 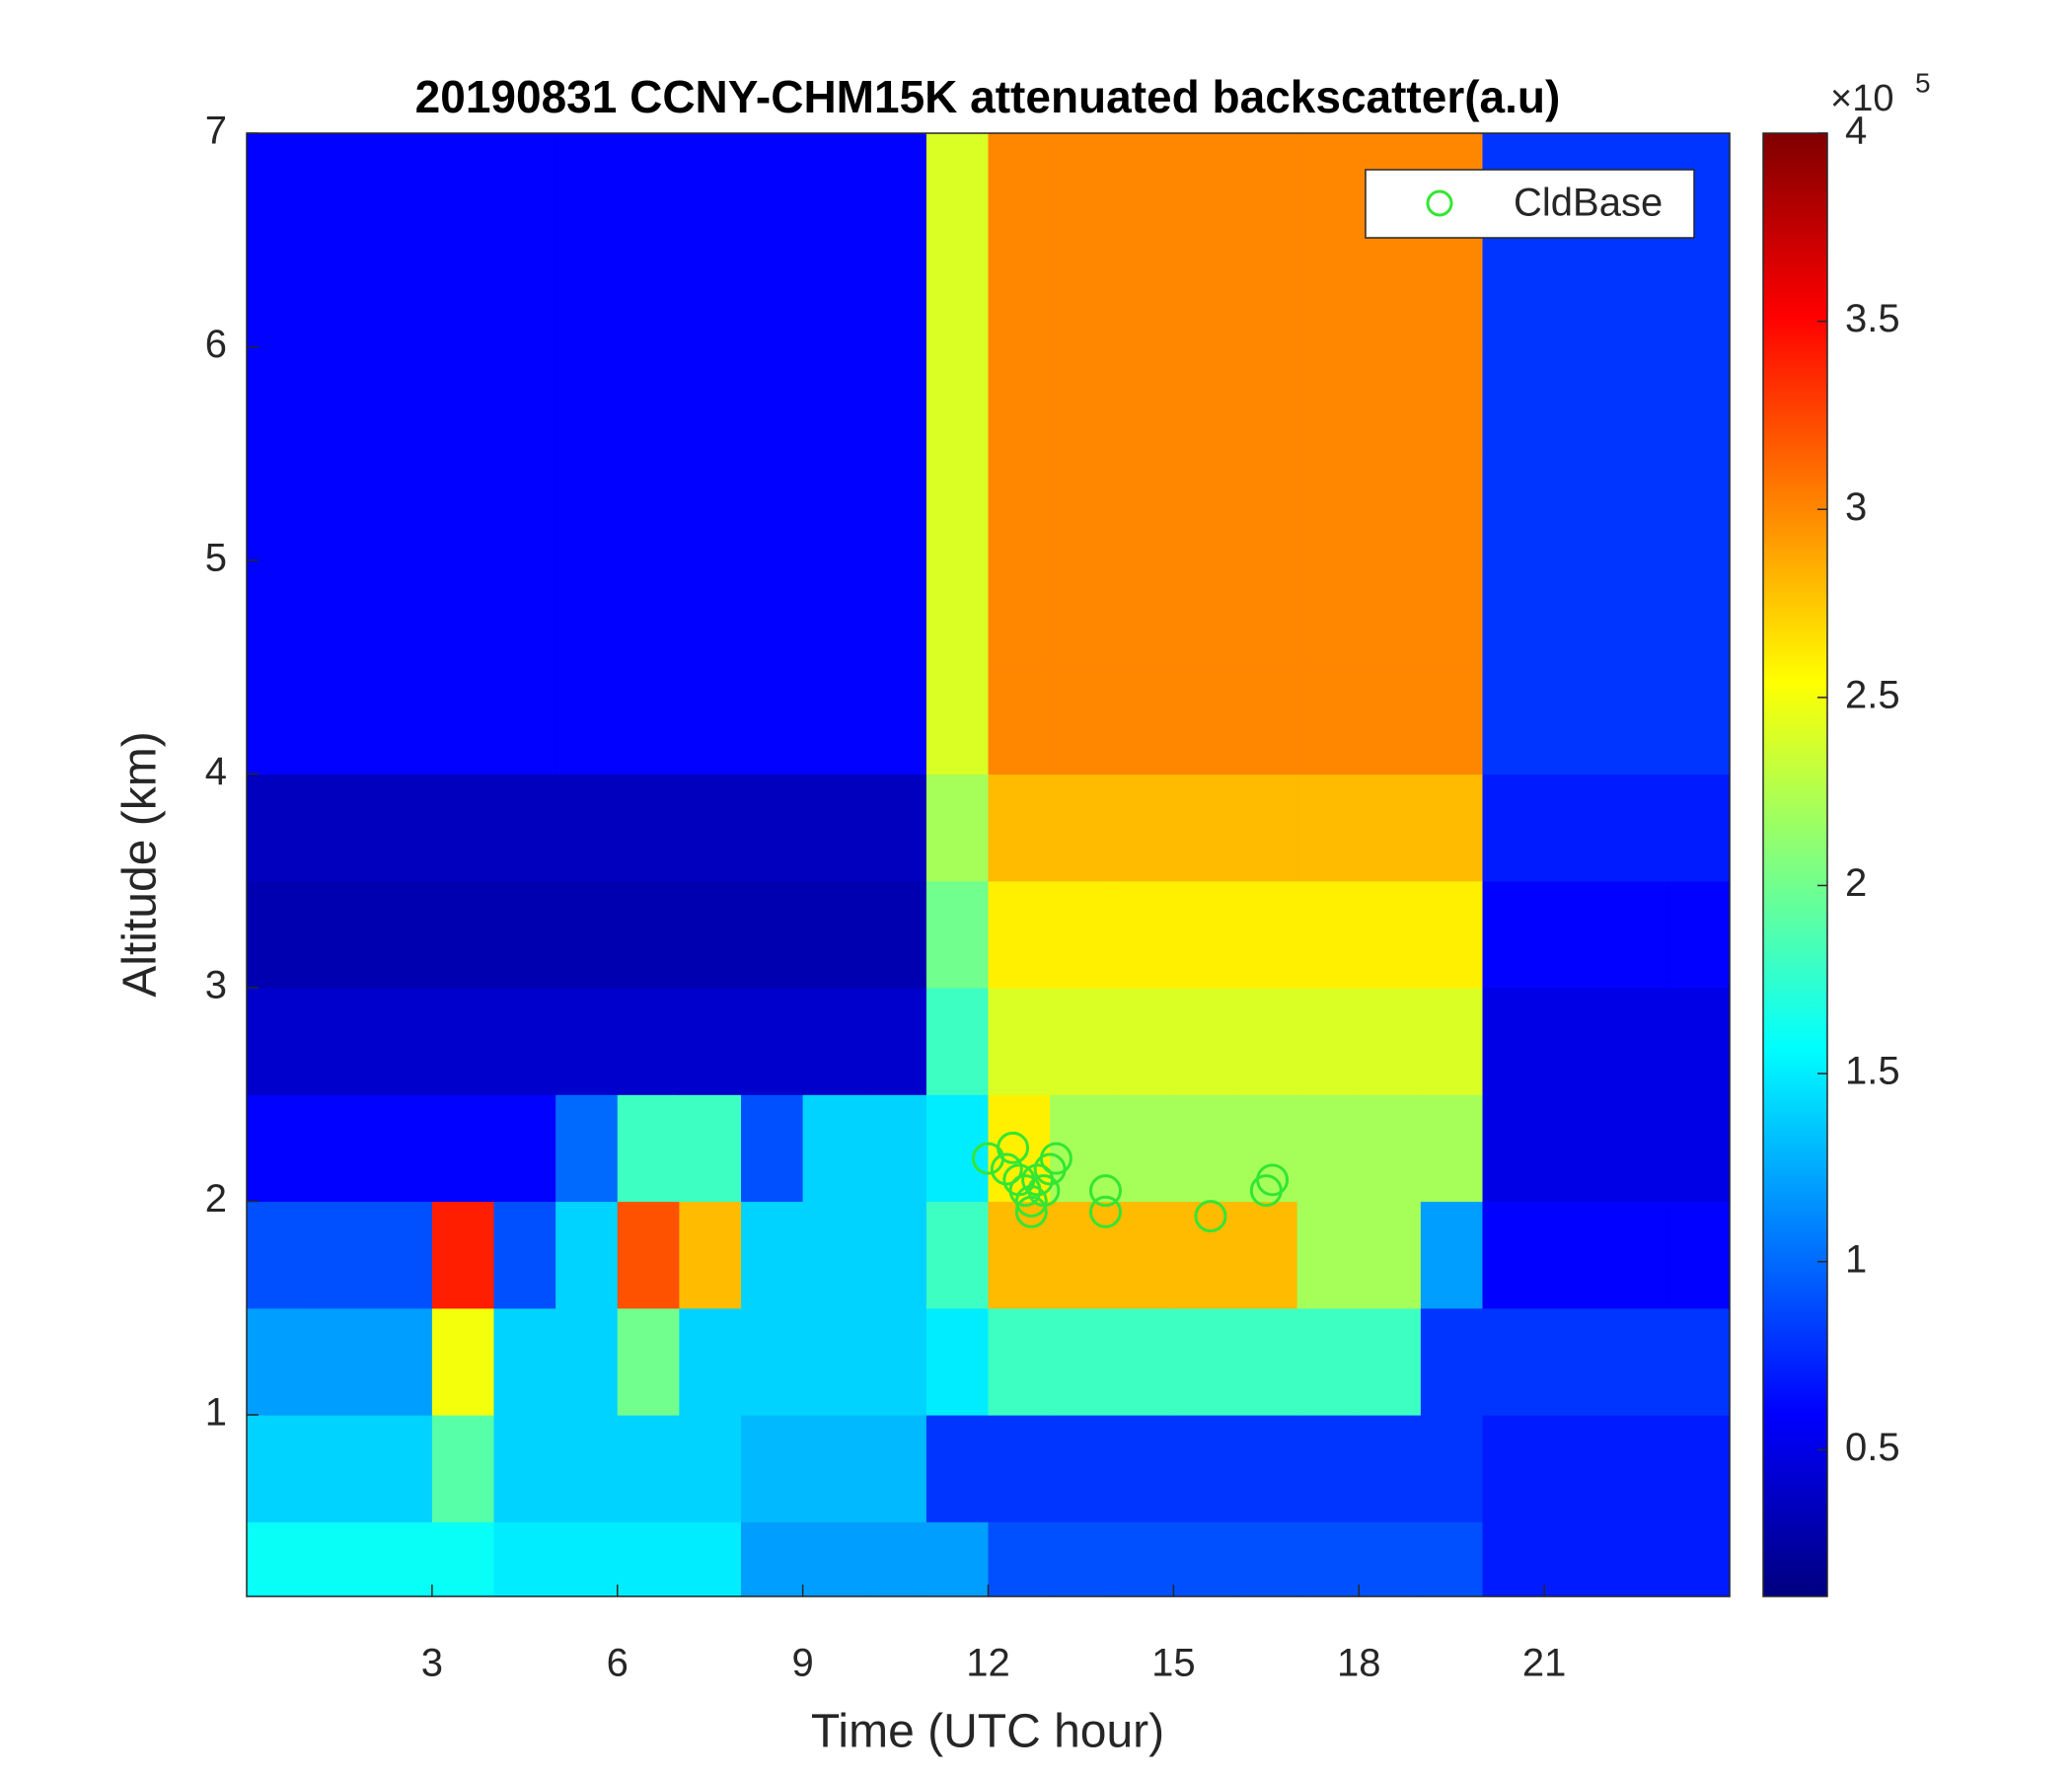 I want to click on legend-box, so click(x=1530, y=204).